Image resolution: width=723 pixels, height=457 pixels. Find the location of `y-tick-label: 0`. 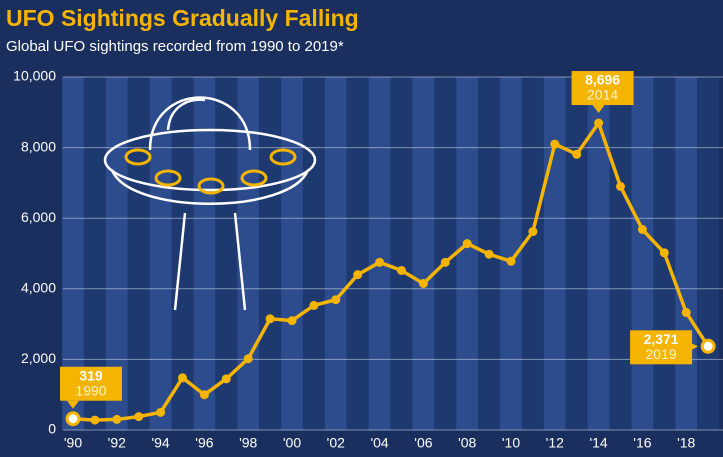

y-tick-label: 0 is located at coordinates (52, 429).